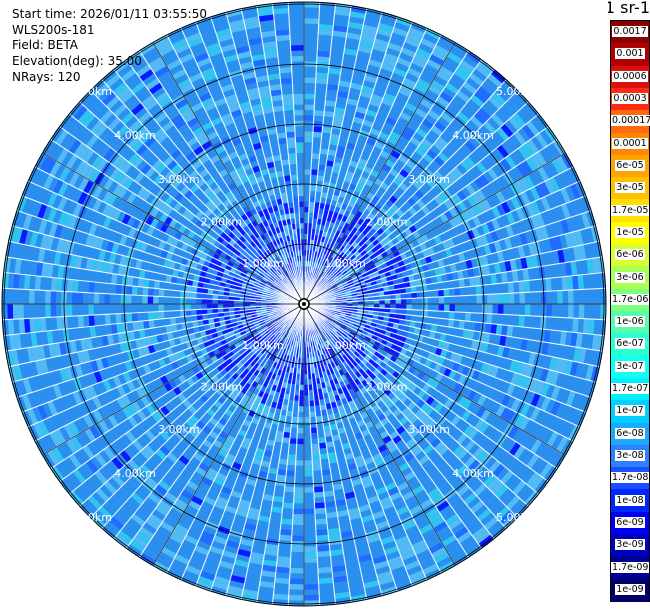 Image resolution: width=650 pixels, height=610 pixels. Describe the element at coordinates (222, 387) in the screenshot. I see `range-ring-label: 2.00km` at that location.